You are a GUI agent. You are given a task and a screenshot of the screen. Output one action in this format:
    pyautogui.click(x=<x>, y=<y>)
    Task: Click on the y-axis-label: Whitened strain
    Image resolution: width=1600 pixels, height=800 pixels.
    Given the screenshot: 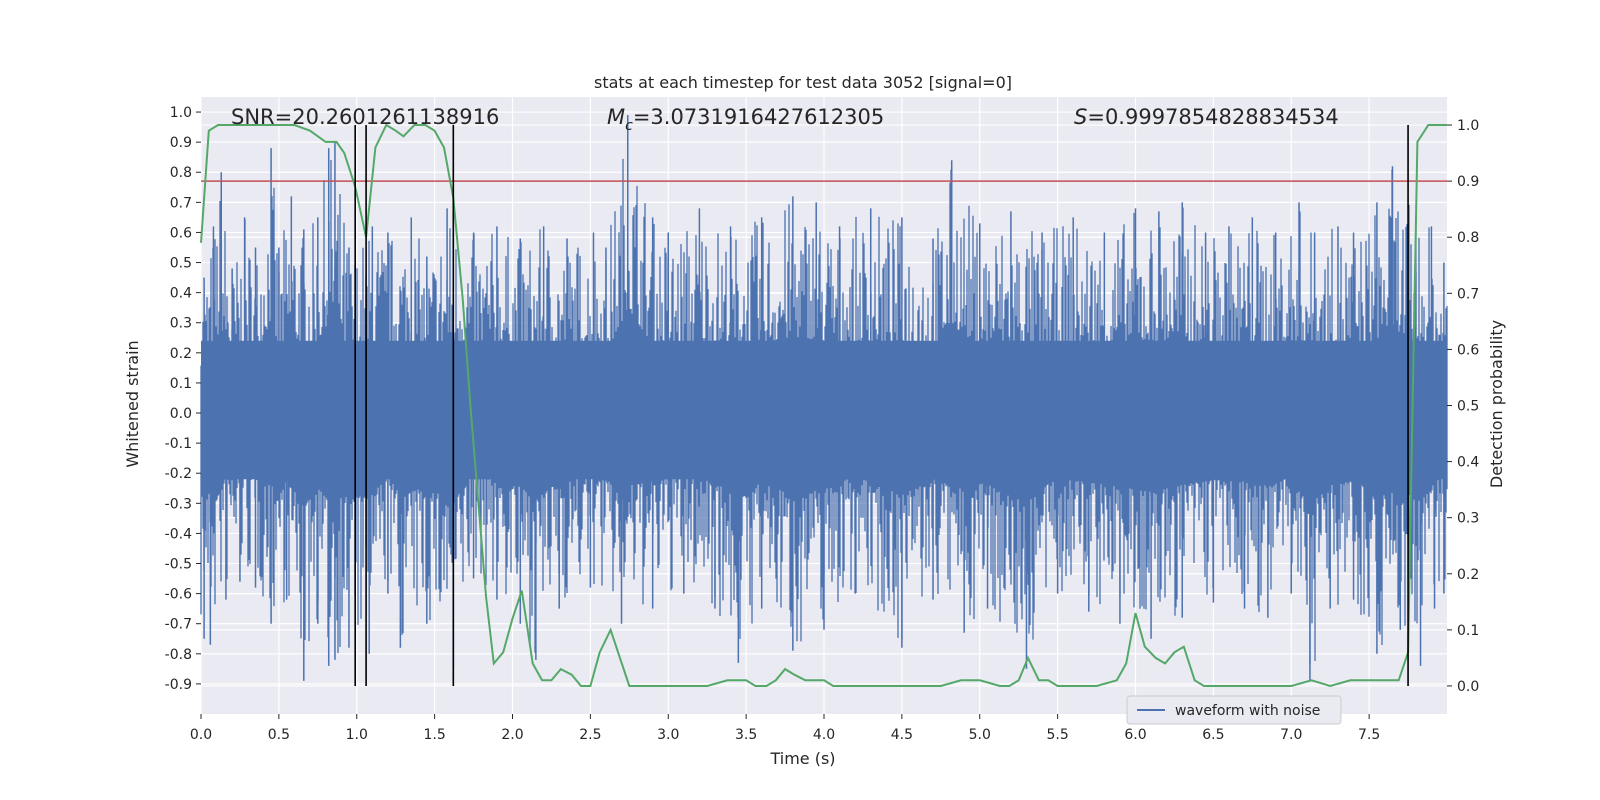 What is the action you would take?
    pyautogui.click(x=132, y=403)
    